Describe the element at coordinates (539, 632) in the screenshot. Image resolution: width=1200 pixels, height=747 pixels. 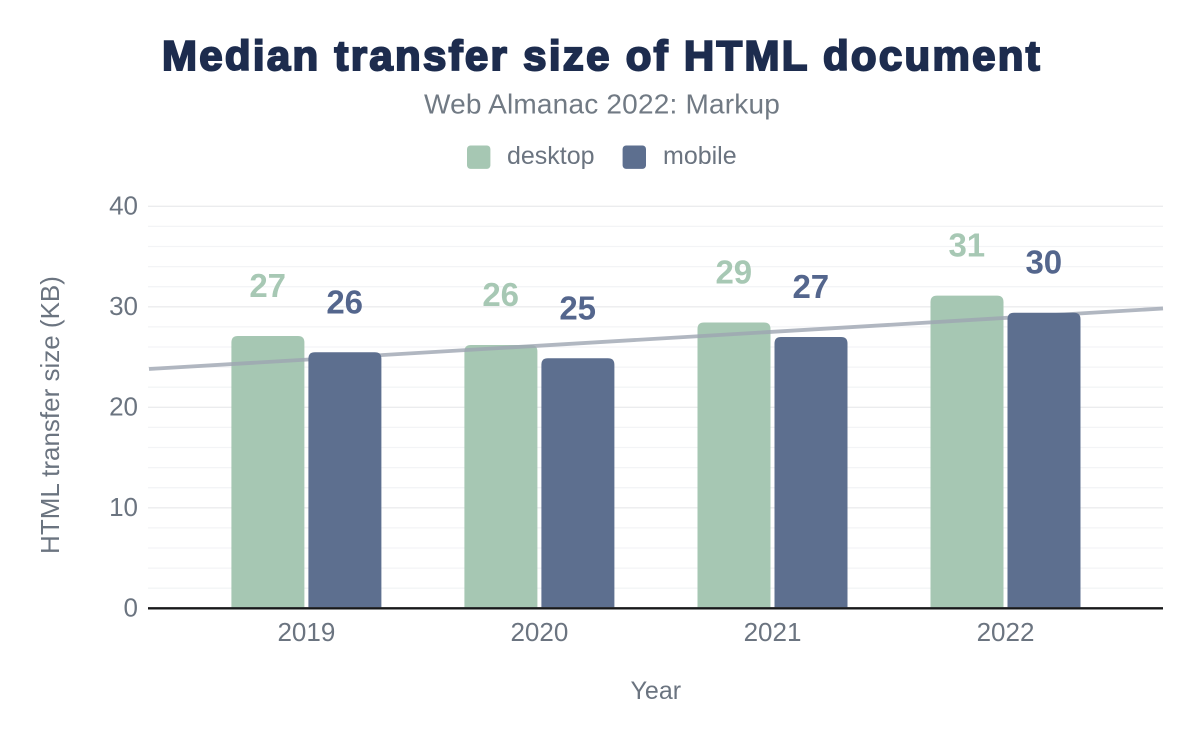
I see `svg-text: 2020` at that location.